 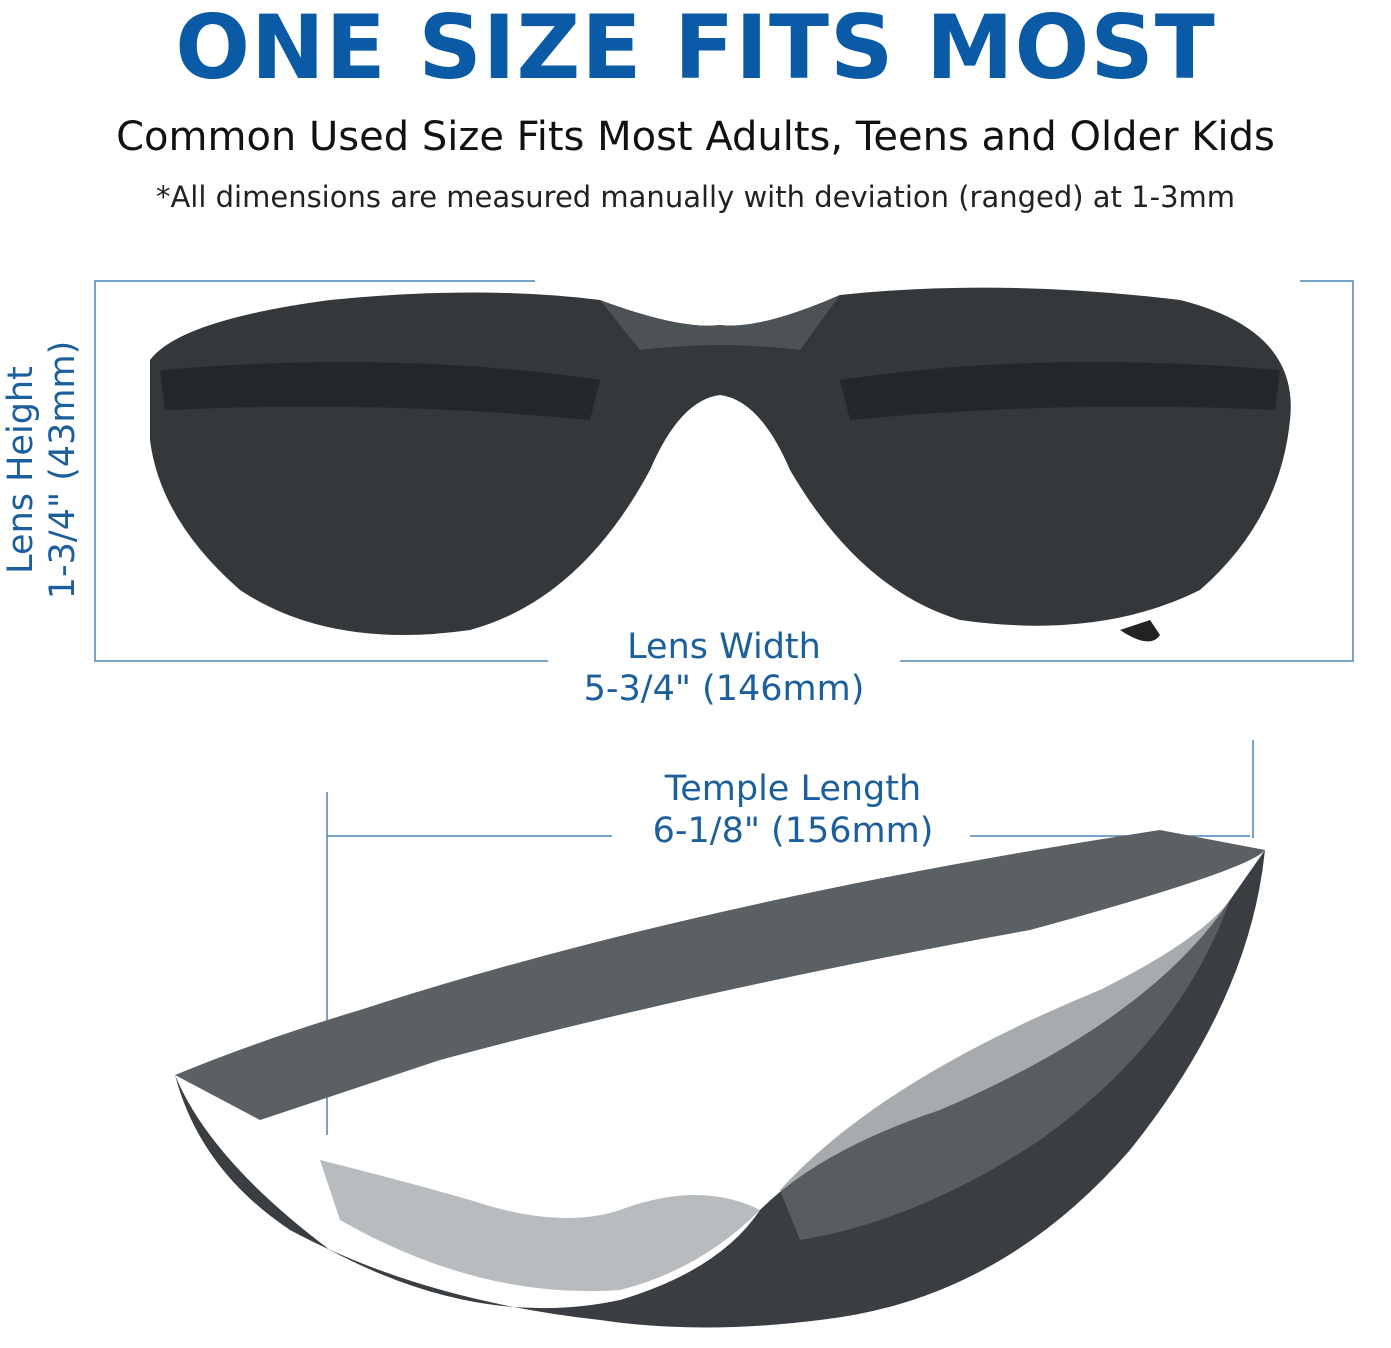 I want to click on lens-height-label: Lens Height 1-3/4" (43mm), so click(x=42, y=470).